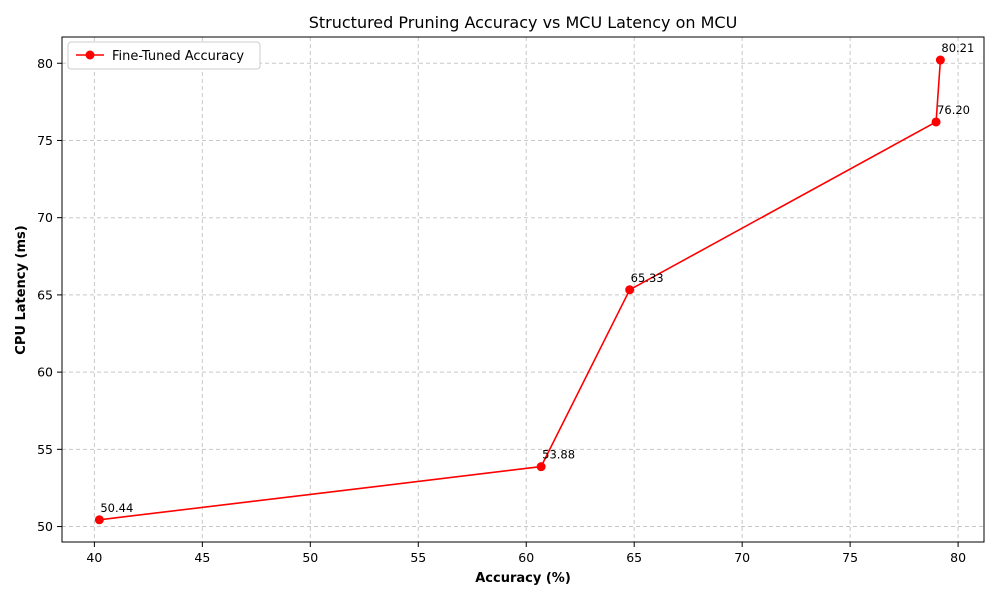 The image size is (1000, 604). What do you see at coordinates (742, 557) in the screenshot?
I see `x-tick-label: 70` at bounding box center [742, 557].